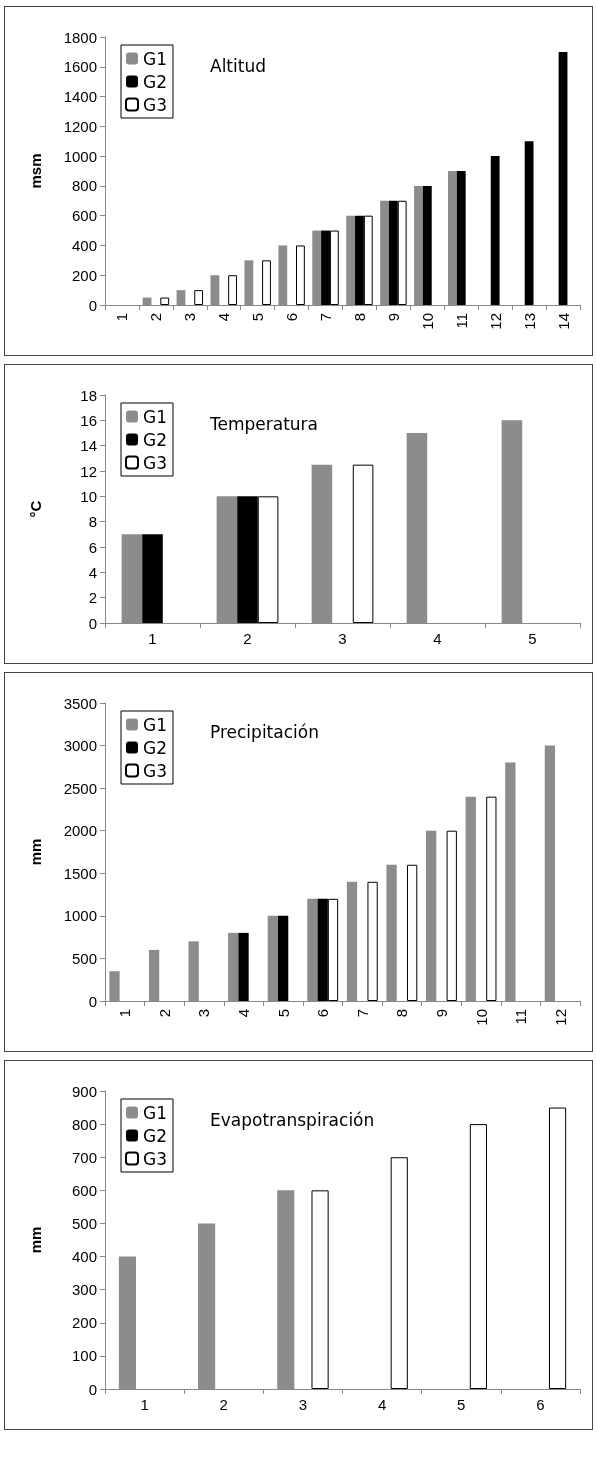  What do you see at coordinates (238, 65) in the screenshot?
I see `text: Altitud` at bounding box center [238, 65].